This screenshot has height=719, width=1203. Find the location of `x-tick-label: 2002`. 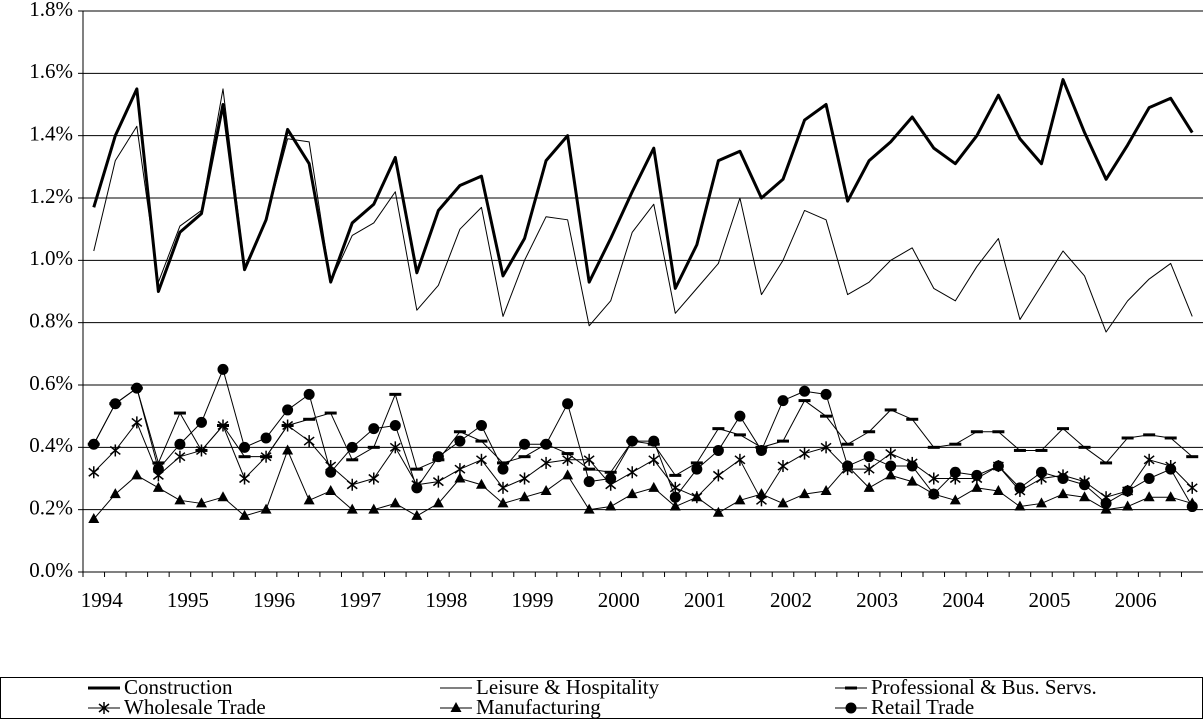

x-tick-label: 2002 is located at coordinates (791, 600).